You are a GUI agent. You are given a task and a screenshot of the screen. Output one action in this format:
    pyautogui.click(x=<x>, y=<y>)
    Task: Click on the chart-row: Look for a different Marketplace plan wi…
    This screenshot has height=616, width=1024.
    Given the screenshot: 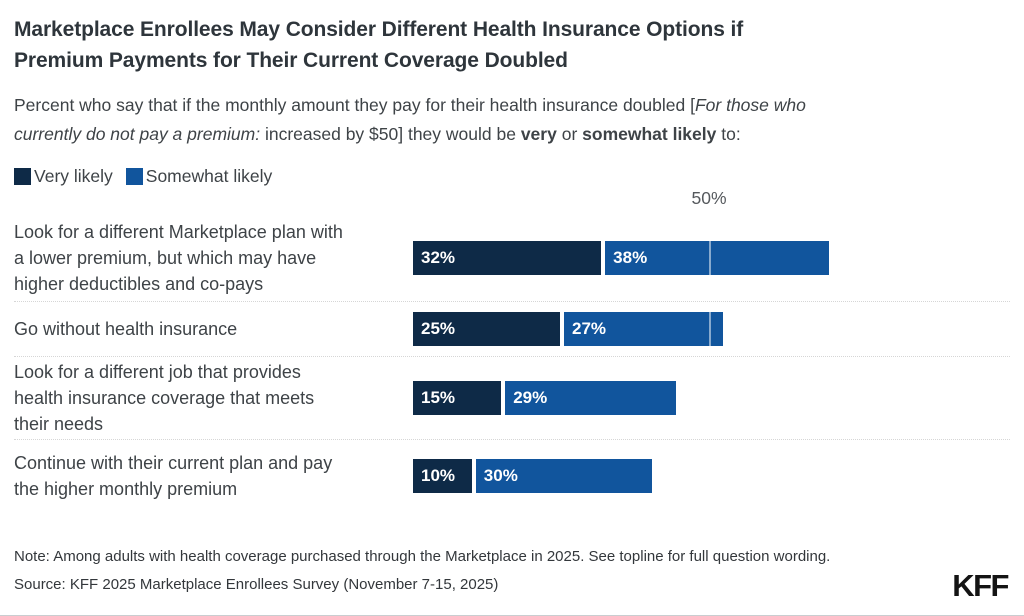 What is the action you would take?
    pyautogui.click(x=512, y=258)
    